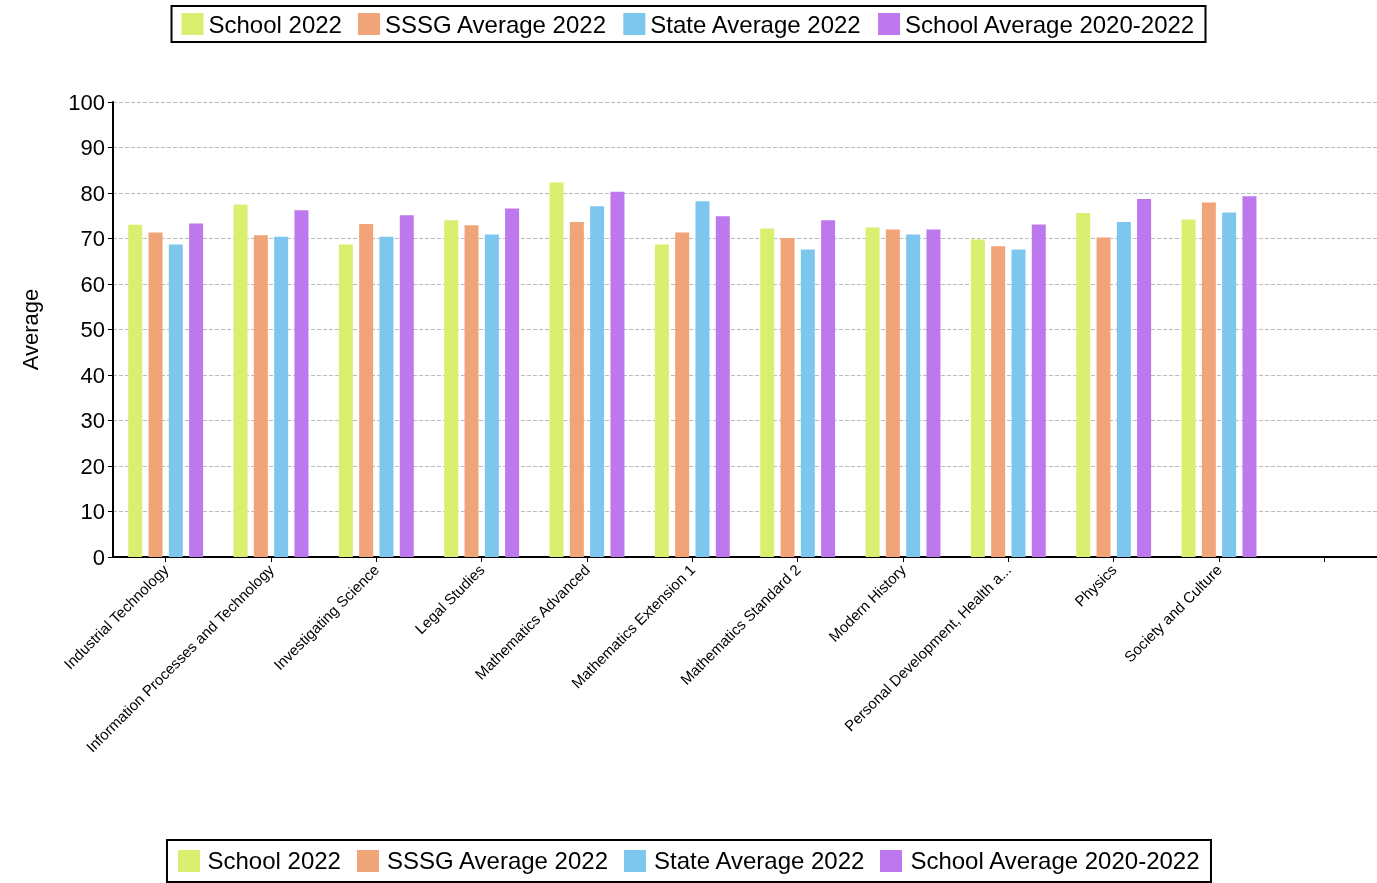  Describe the element at coordinates (755, 24) in the screenshot. I see `legend-label: State Average 2022` at that location.